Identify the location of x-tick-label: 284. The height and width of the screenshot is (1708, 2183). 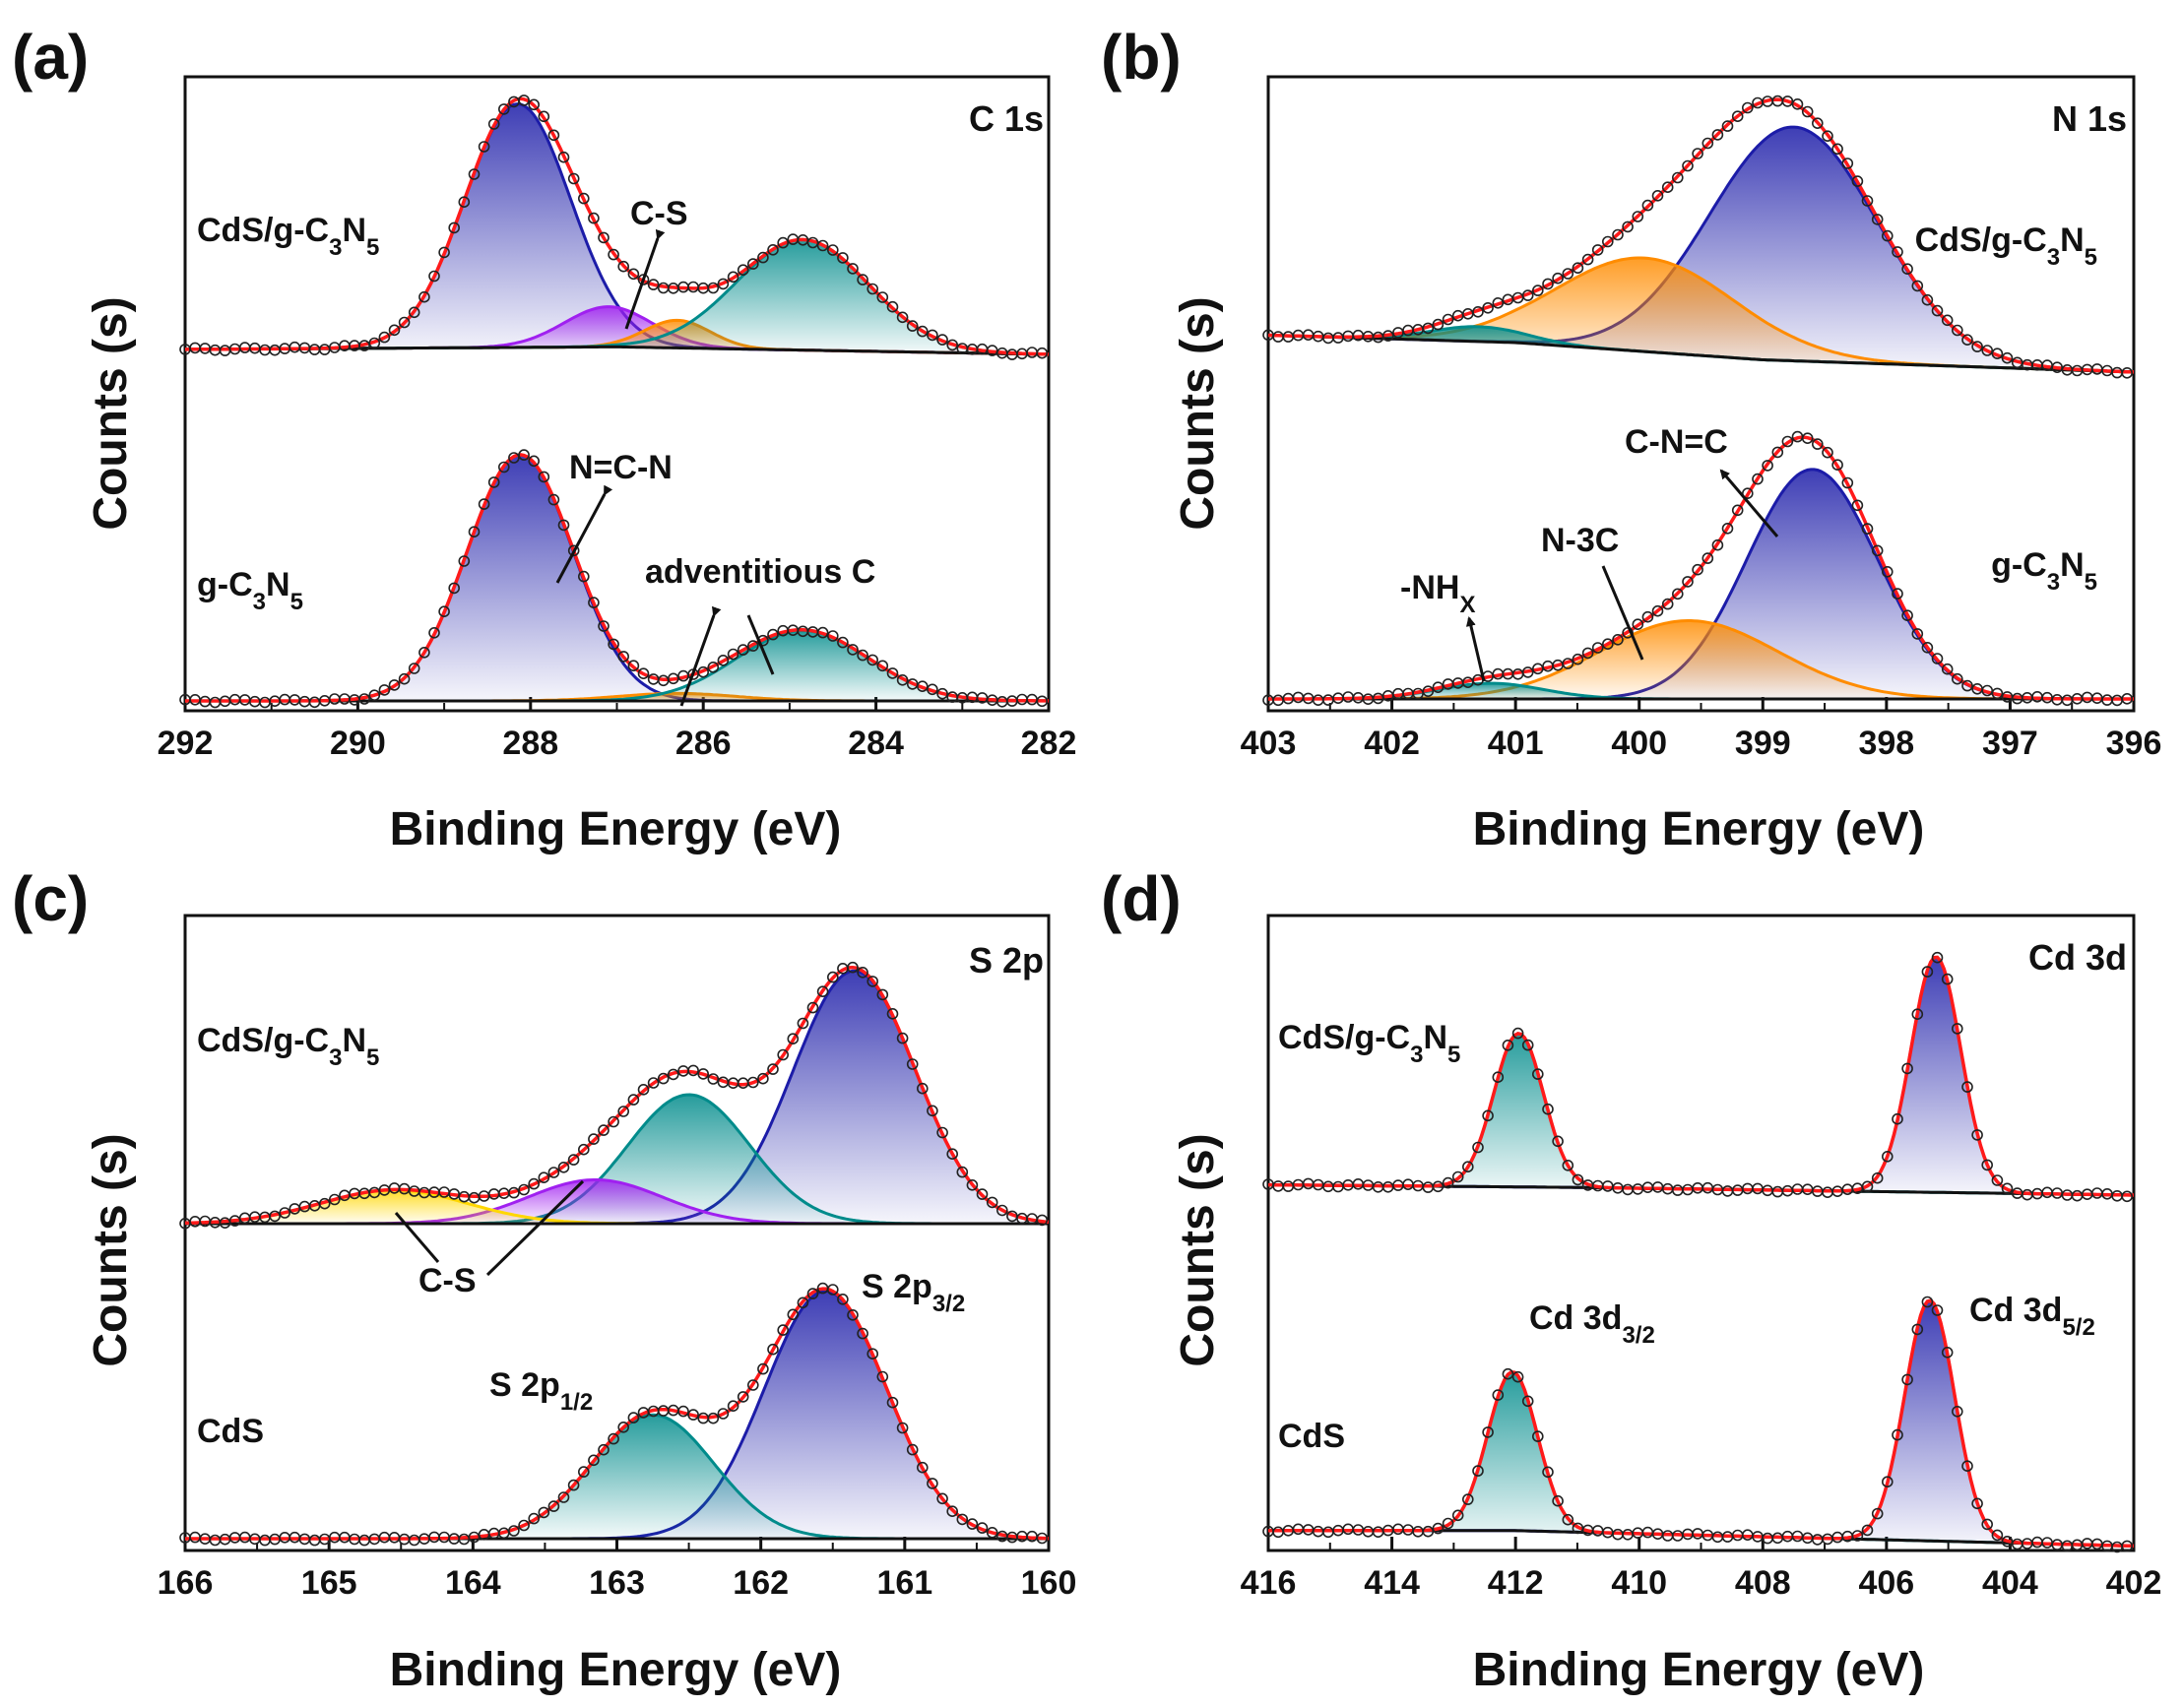
(876, 743).